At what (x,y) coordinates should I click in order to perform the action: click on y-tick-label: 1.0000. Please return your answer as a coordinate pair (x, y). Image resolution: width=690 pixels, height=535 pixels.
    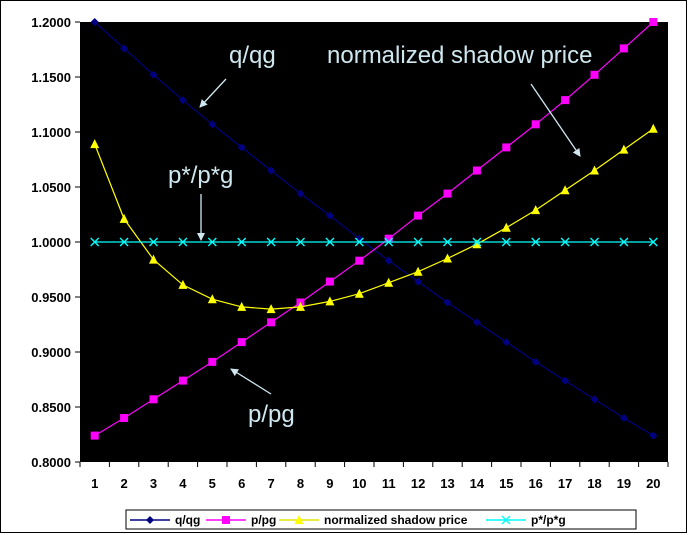
    Looking at the image, I should click on (51, 242).